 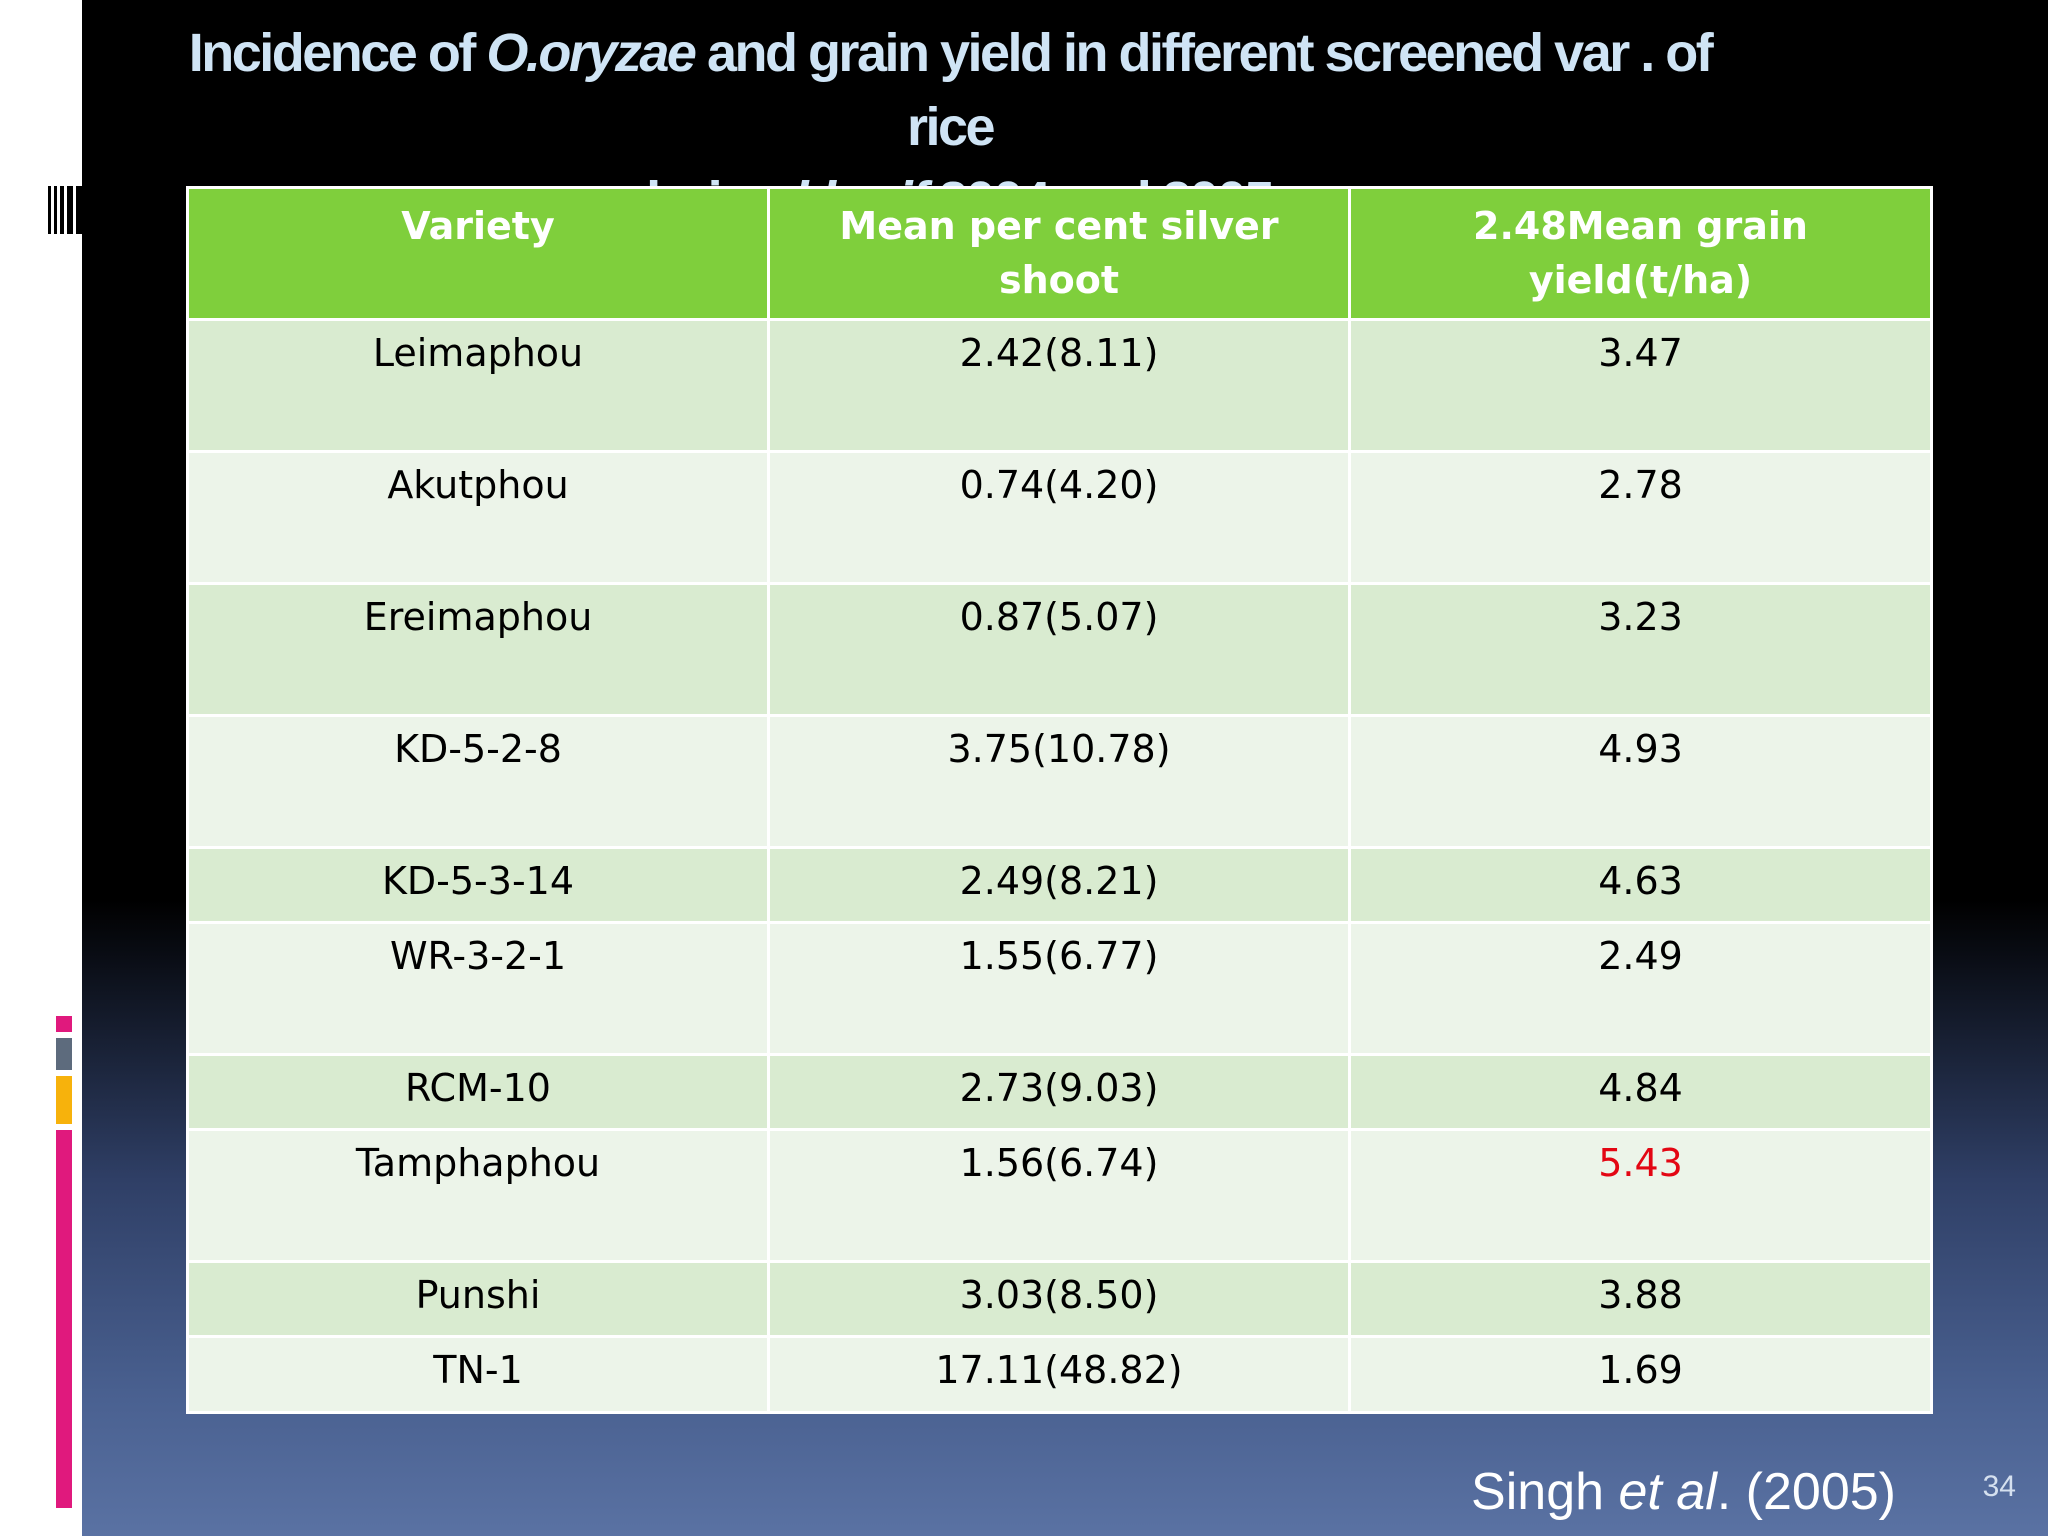 I want to click on variety-cell: Akutphou, so click(x=478, y=517).